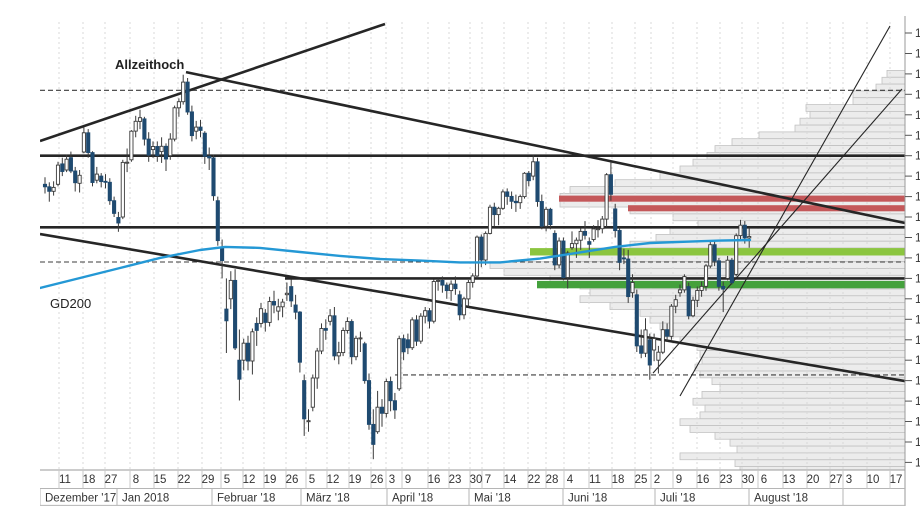  What do you see at coordinates (703, 480) in the screenshot?
I see `week-tick-label: 16` at bounding box center [703, 480].